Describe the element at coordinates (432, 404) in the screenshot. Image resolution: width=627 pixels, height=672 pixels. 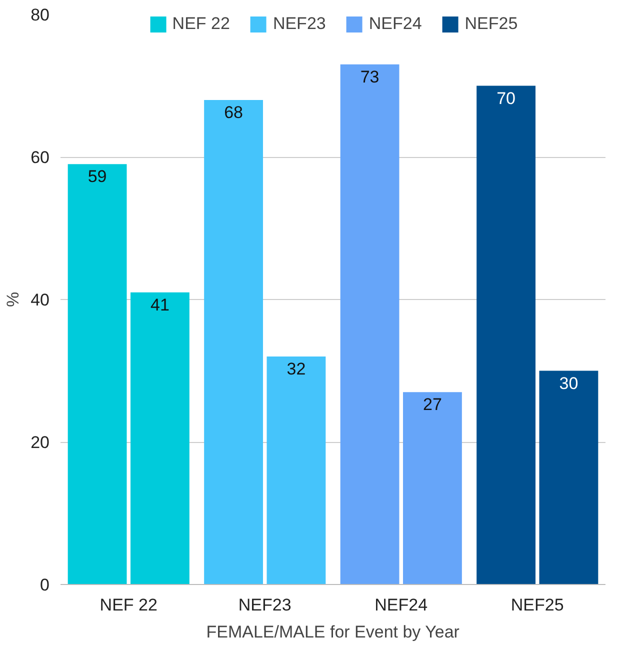
I see `data-label: 27` at that location.